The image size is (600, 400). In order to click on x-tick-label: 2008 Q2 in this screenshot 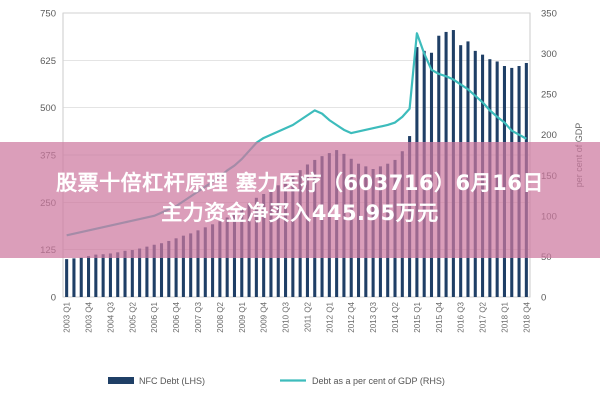, I will do `click(220, 316)`.